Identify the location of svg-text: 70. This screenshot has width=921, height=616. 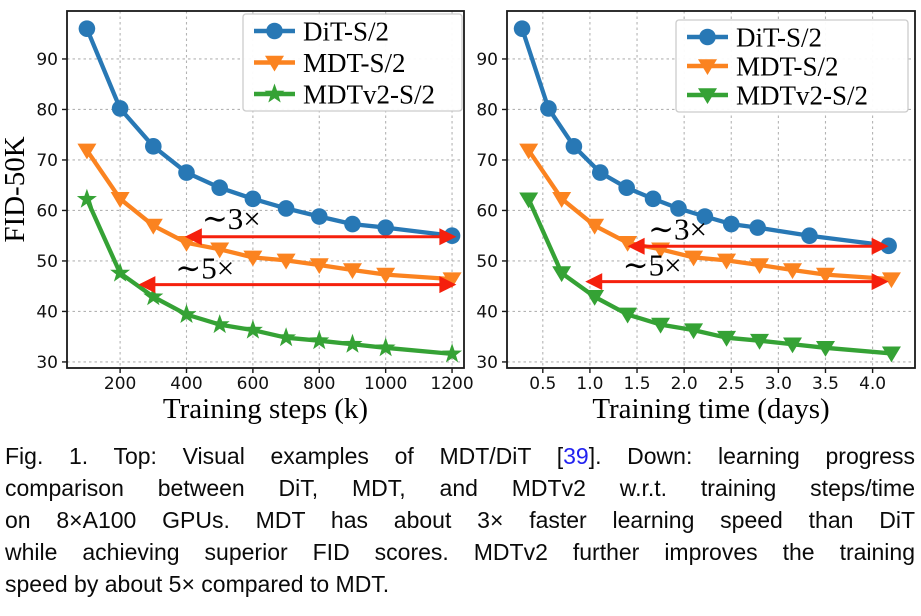
(47, 161).